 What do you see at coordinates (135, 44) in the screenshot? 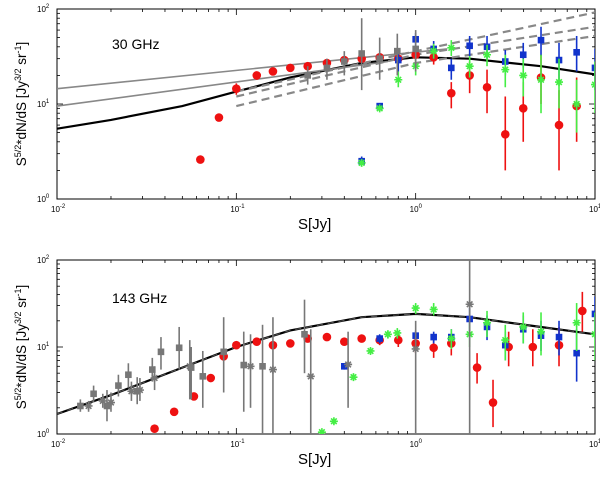
I see `panel-annotation: 30 GHz` at bounding box center [135, 44].